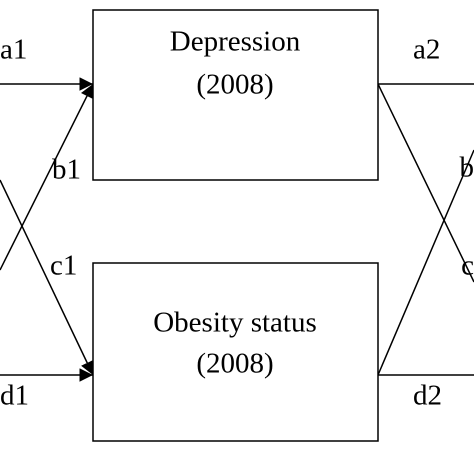  Describe the element at coordinates (235, 42) in the screenshot. I see `node-label: Depression` at that location.